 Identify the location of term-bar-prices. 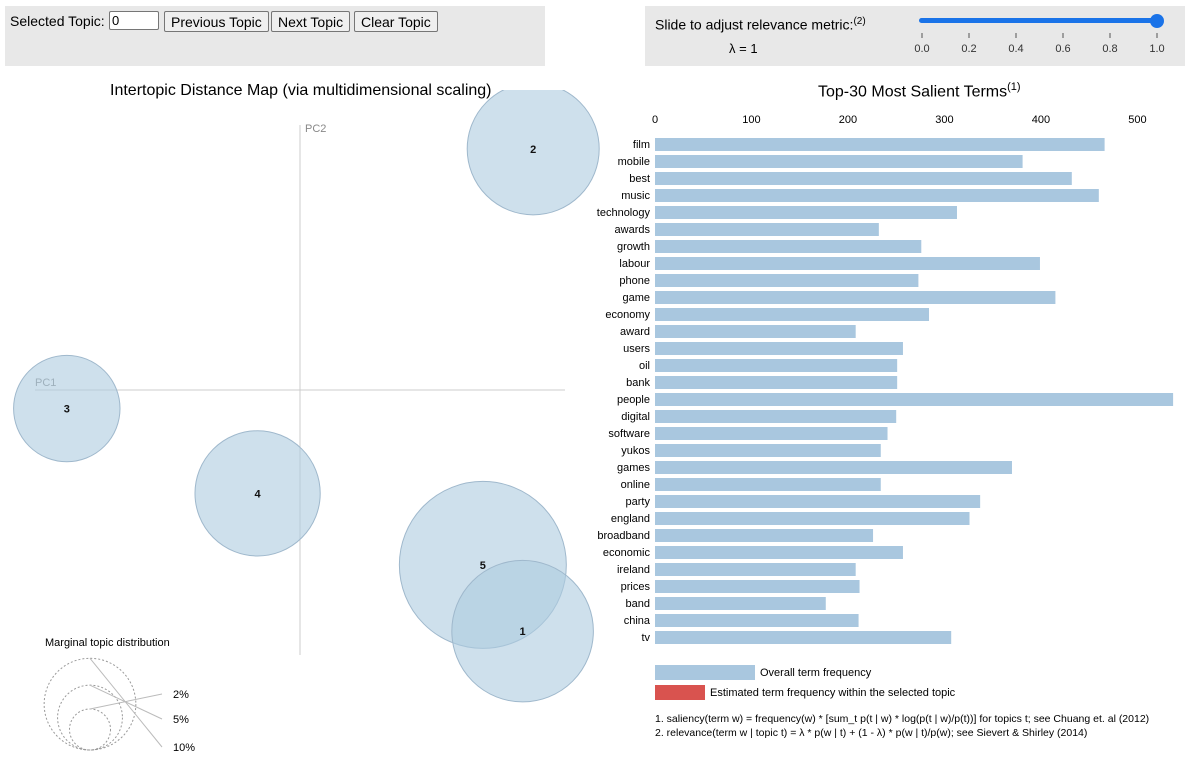
(757, 586).